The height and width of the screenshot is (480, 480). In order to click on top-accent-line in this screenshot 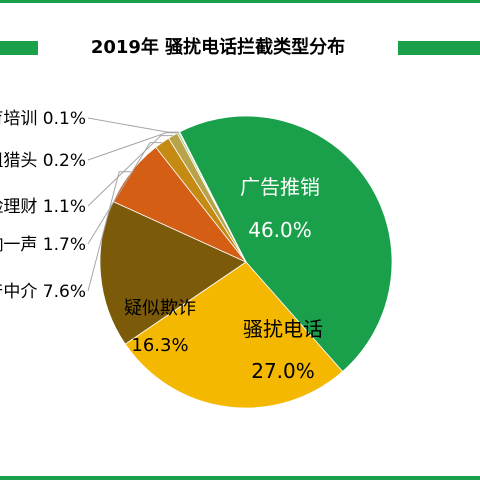, I will do `click(240, 1)`.